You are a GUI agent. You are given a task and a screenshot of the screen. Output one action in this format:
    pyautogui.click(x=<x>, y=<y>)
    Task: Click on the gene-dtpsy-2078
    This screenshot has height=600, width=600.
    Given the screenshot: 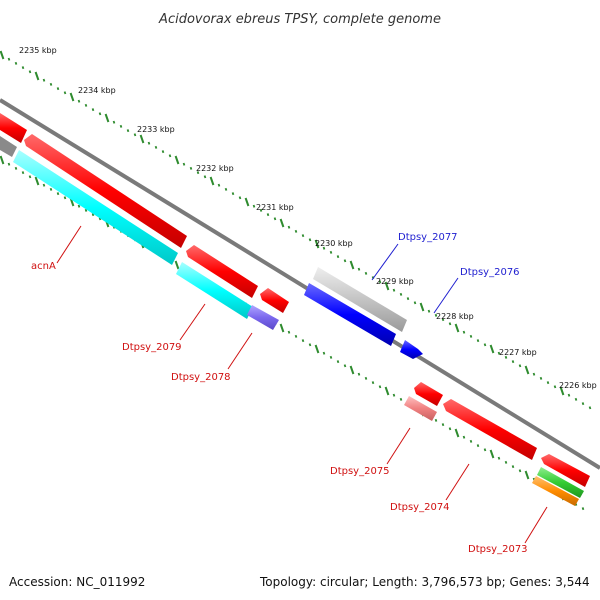 What is the action you would take?
    pyautogui.click(x=214, y=290)
    